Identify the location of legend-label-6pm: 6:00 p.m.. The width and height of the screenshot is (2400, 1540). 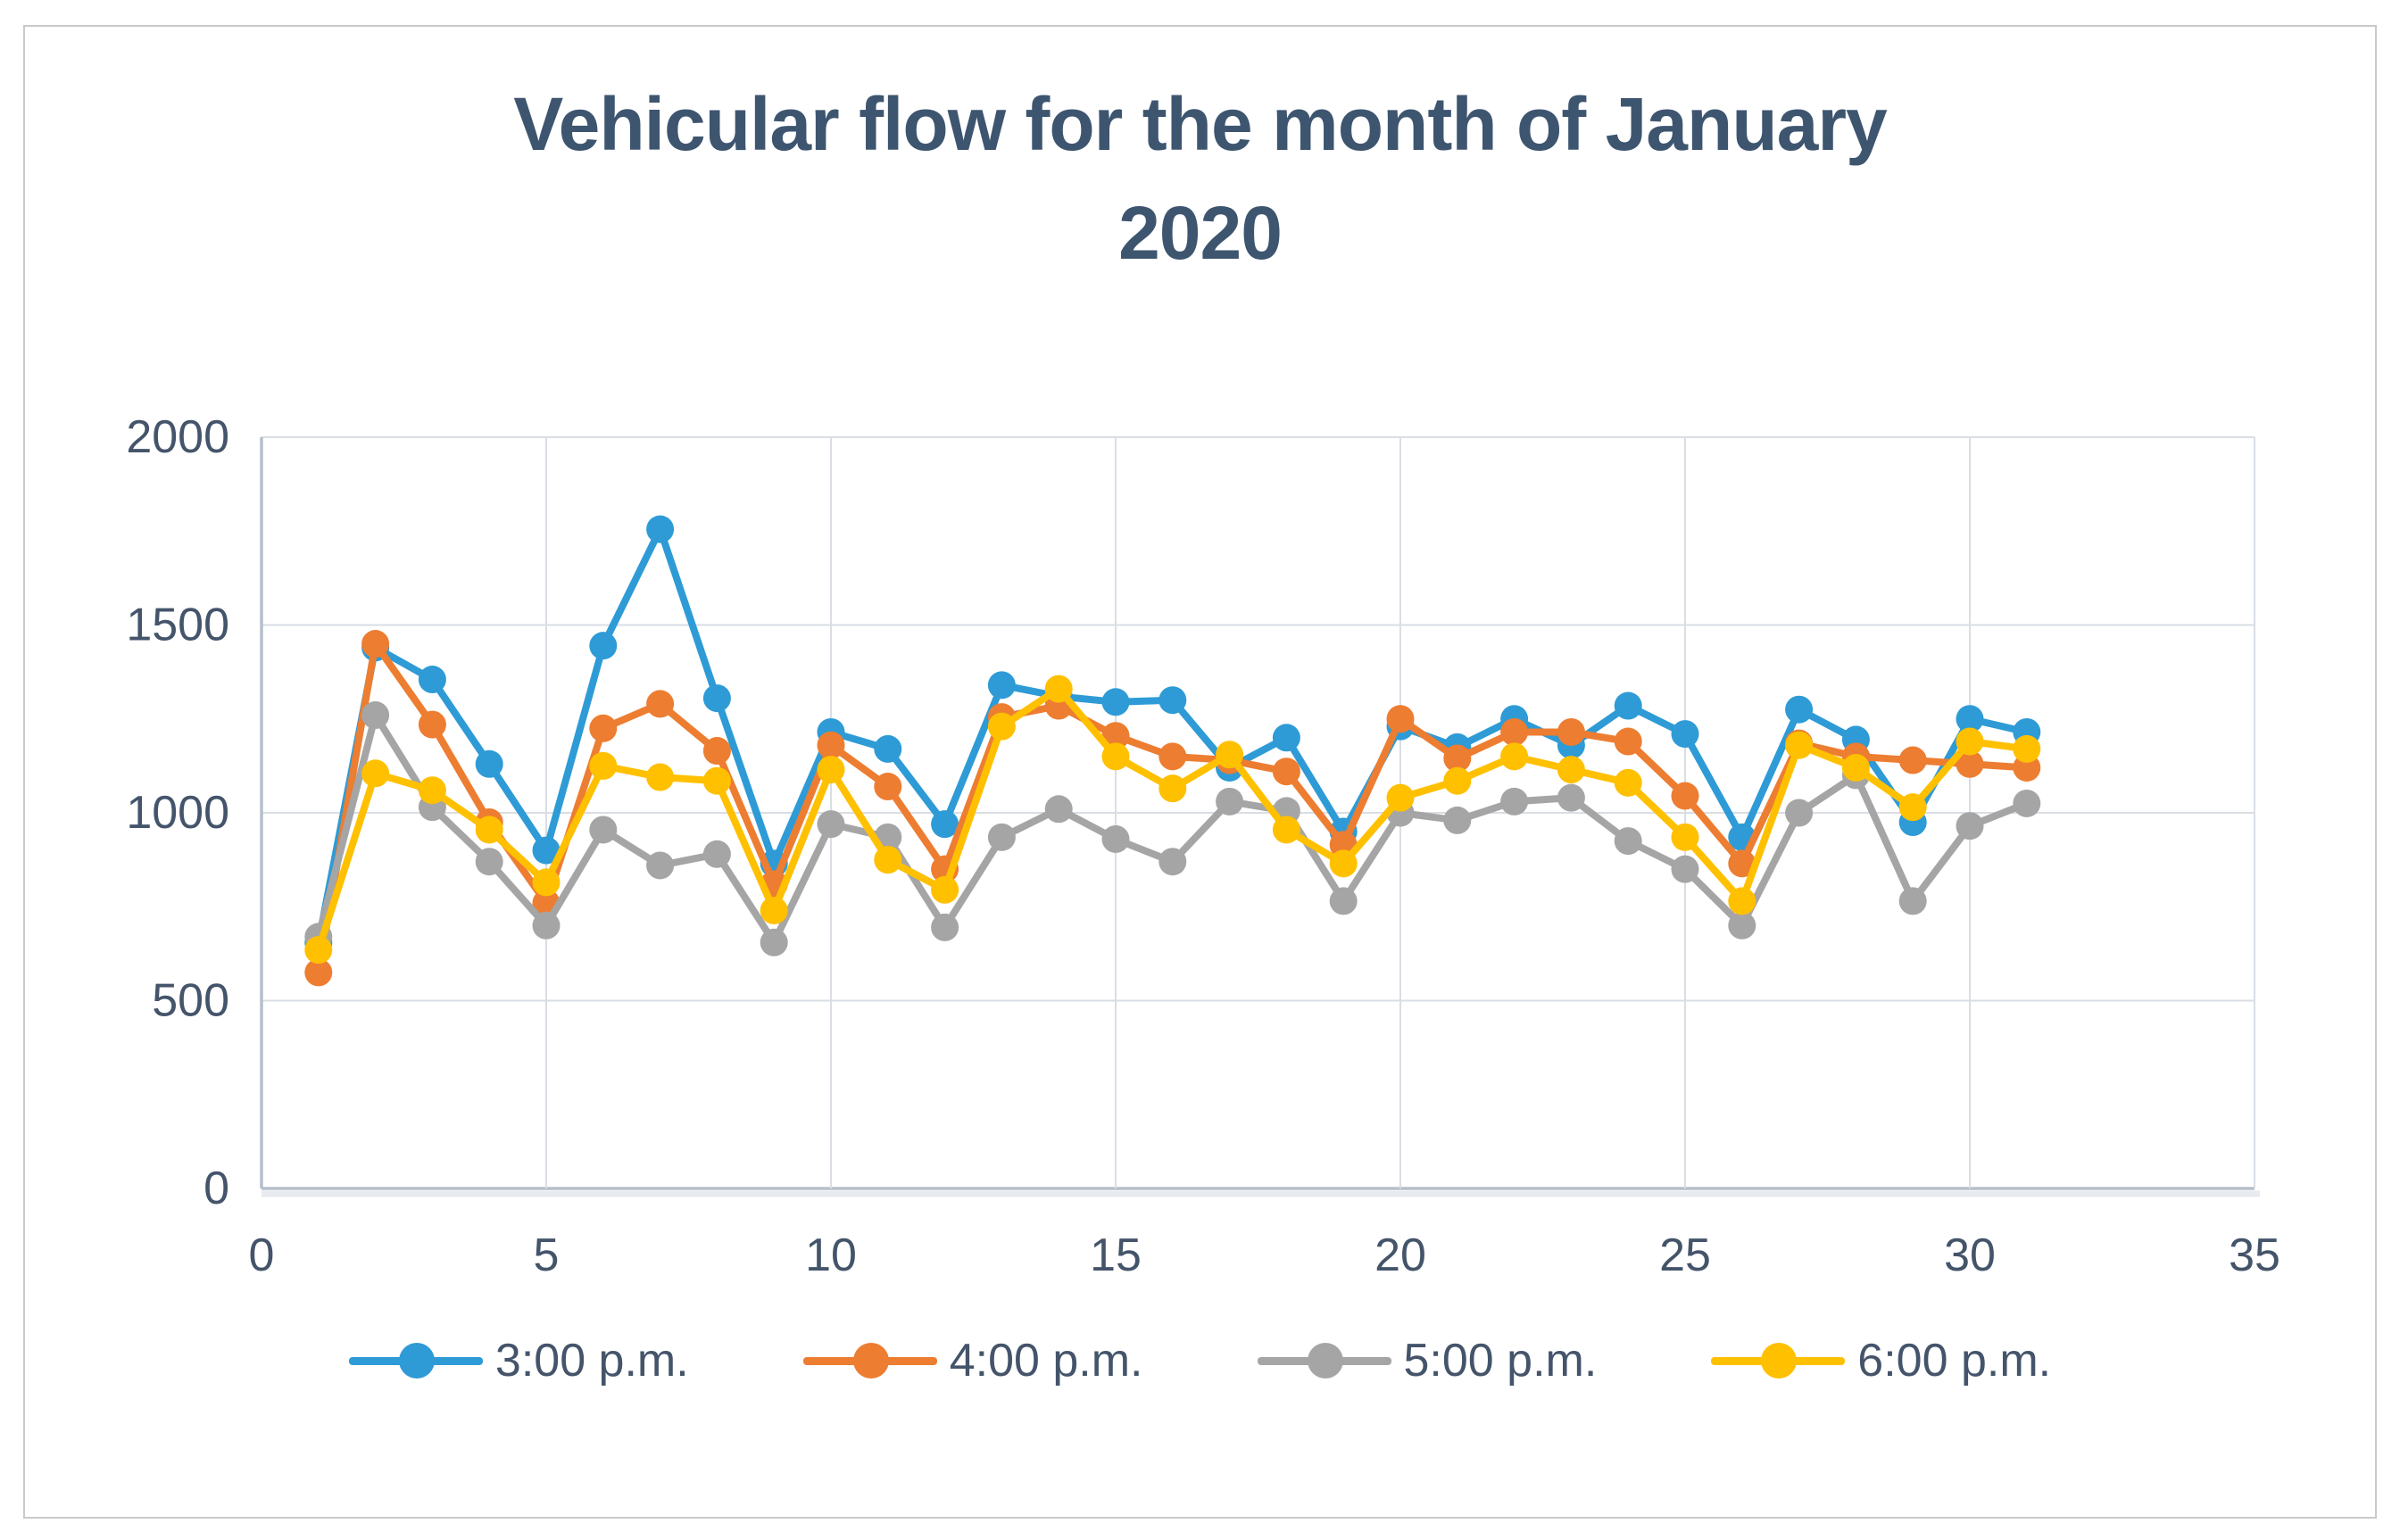
(1954, 1361).